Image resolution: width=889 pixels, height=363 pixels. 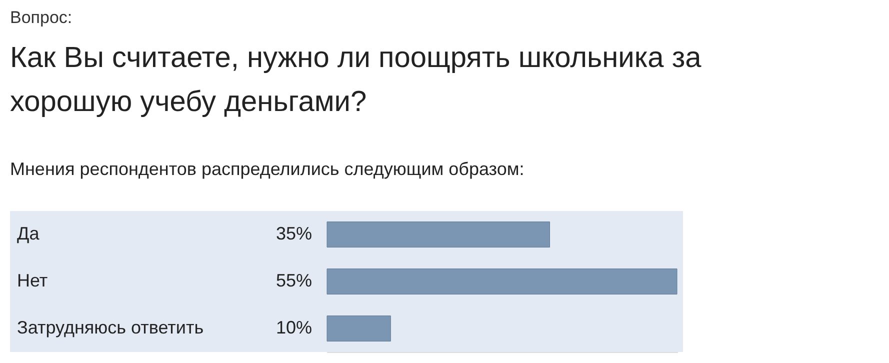 What do you see at coordinates (28, 234) in the screenshot?
I see `y-tick-label: Да` at bounding box center [28, 234].